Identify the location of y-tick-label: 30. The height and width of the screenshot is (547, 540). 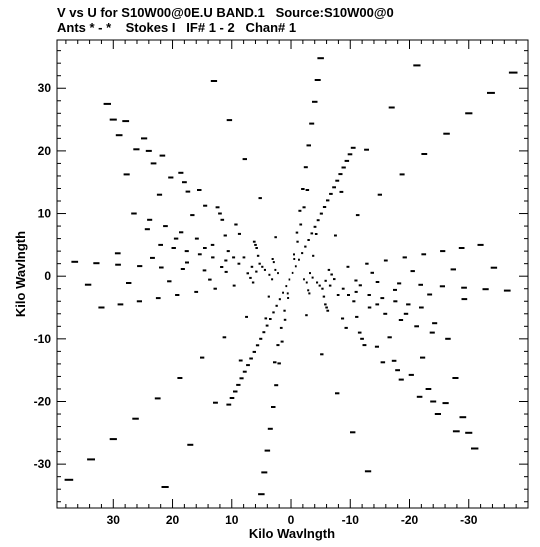
(45, 88).